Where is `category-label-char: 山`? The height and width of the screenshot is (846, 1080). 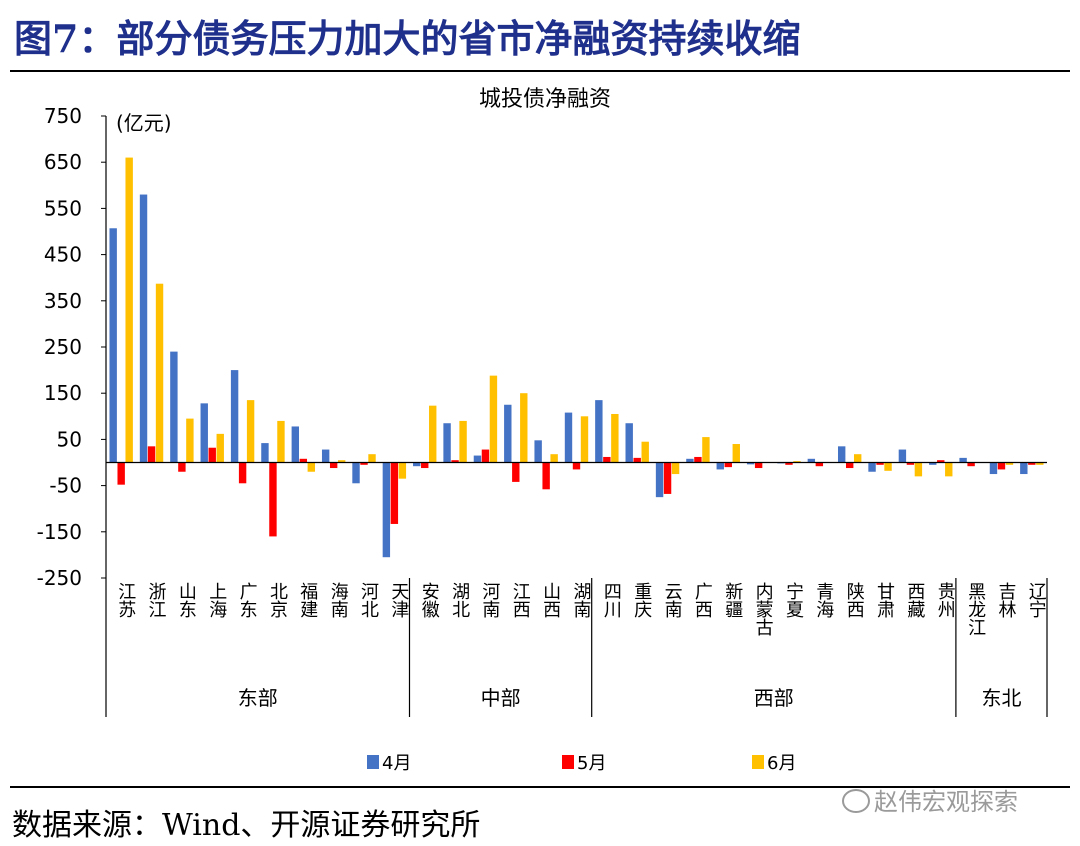 category-label-char: 山 is located at coordinates (552, 592).